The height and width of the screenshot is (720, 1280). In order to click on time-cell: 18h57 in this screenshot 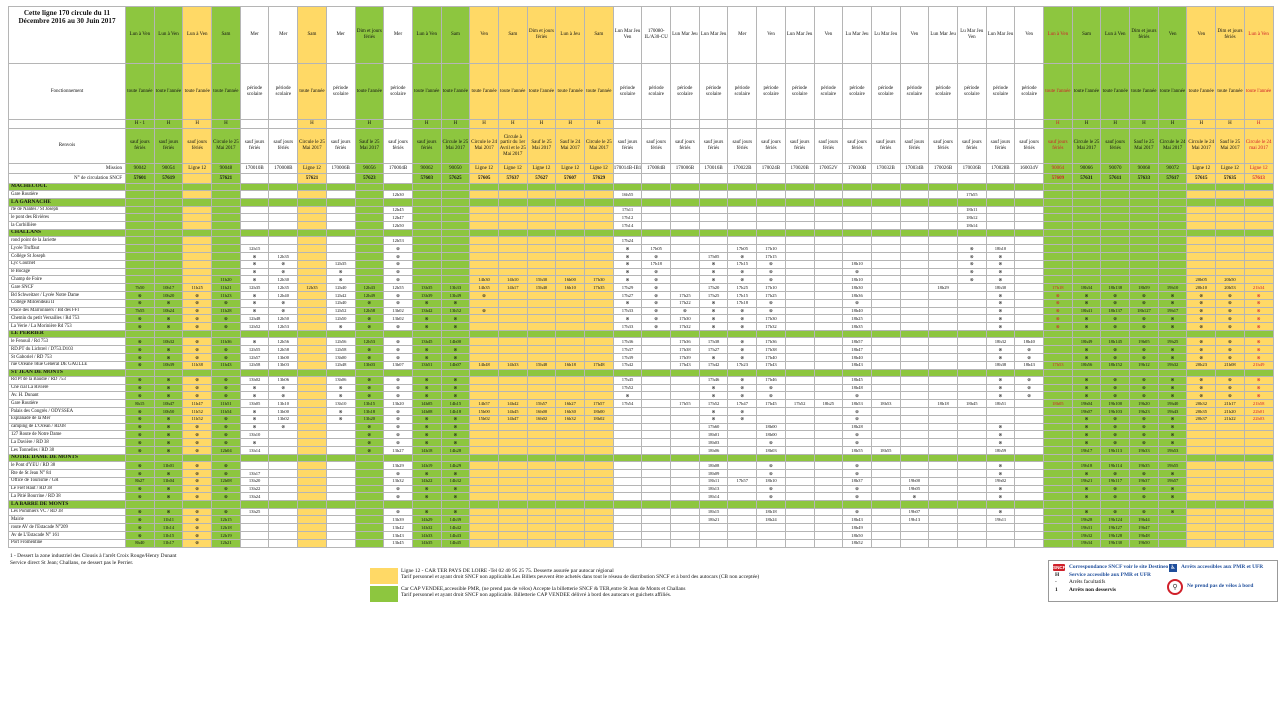, I will do `click(857, 342)`.